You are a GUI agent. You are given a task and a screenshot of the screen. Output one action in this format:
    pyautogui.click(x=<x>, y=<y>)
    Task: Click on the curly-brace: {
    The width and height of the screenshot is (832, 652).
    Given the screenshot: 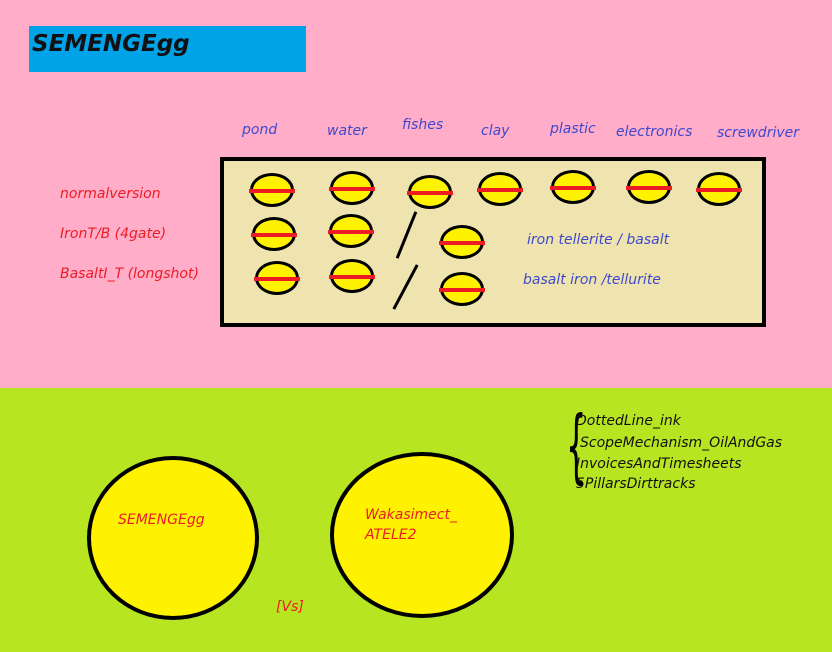 What is the action you would take?
    pyautogui.click(x=576, y=445)
    